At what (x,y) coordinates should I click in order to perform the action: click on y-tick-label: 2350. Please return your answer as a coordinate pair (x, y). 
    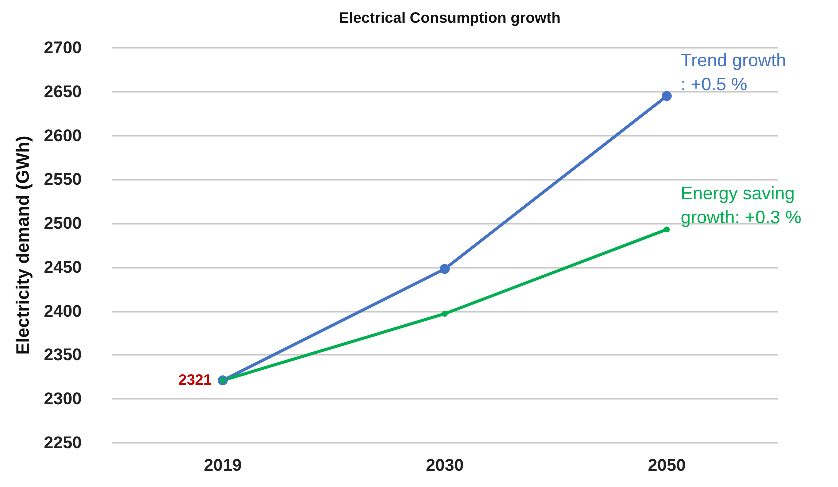
    Looking at the image, I should click on (63, 355).